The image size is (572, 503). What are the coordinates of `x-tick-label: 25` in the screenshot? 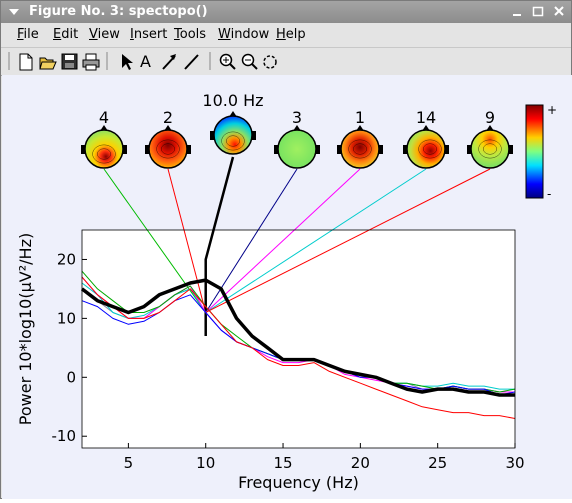 It's located at (437, 463).